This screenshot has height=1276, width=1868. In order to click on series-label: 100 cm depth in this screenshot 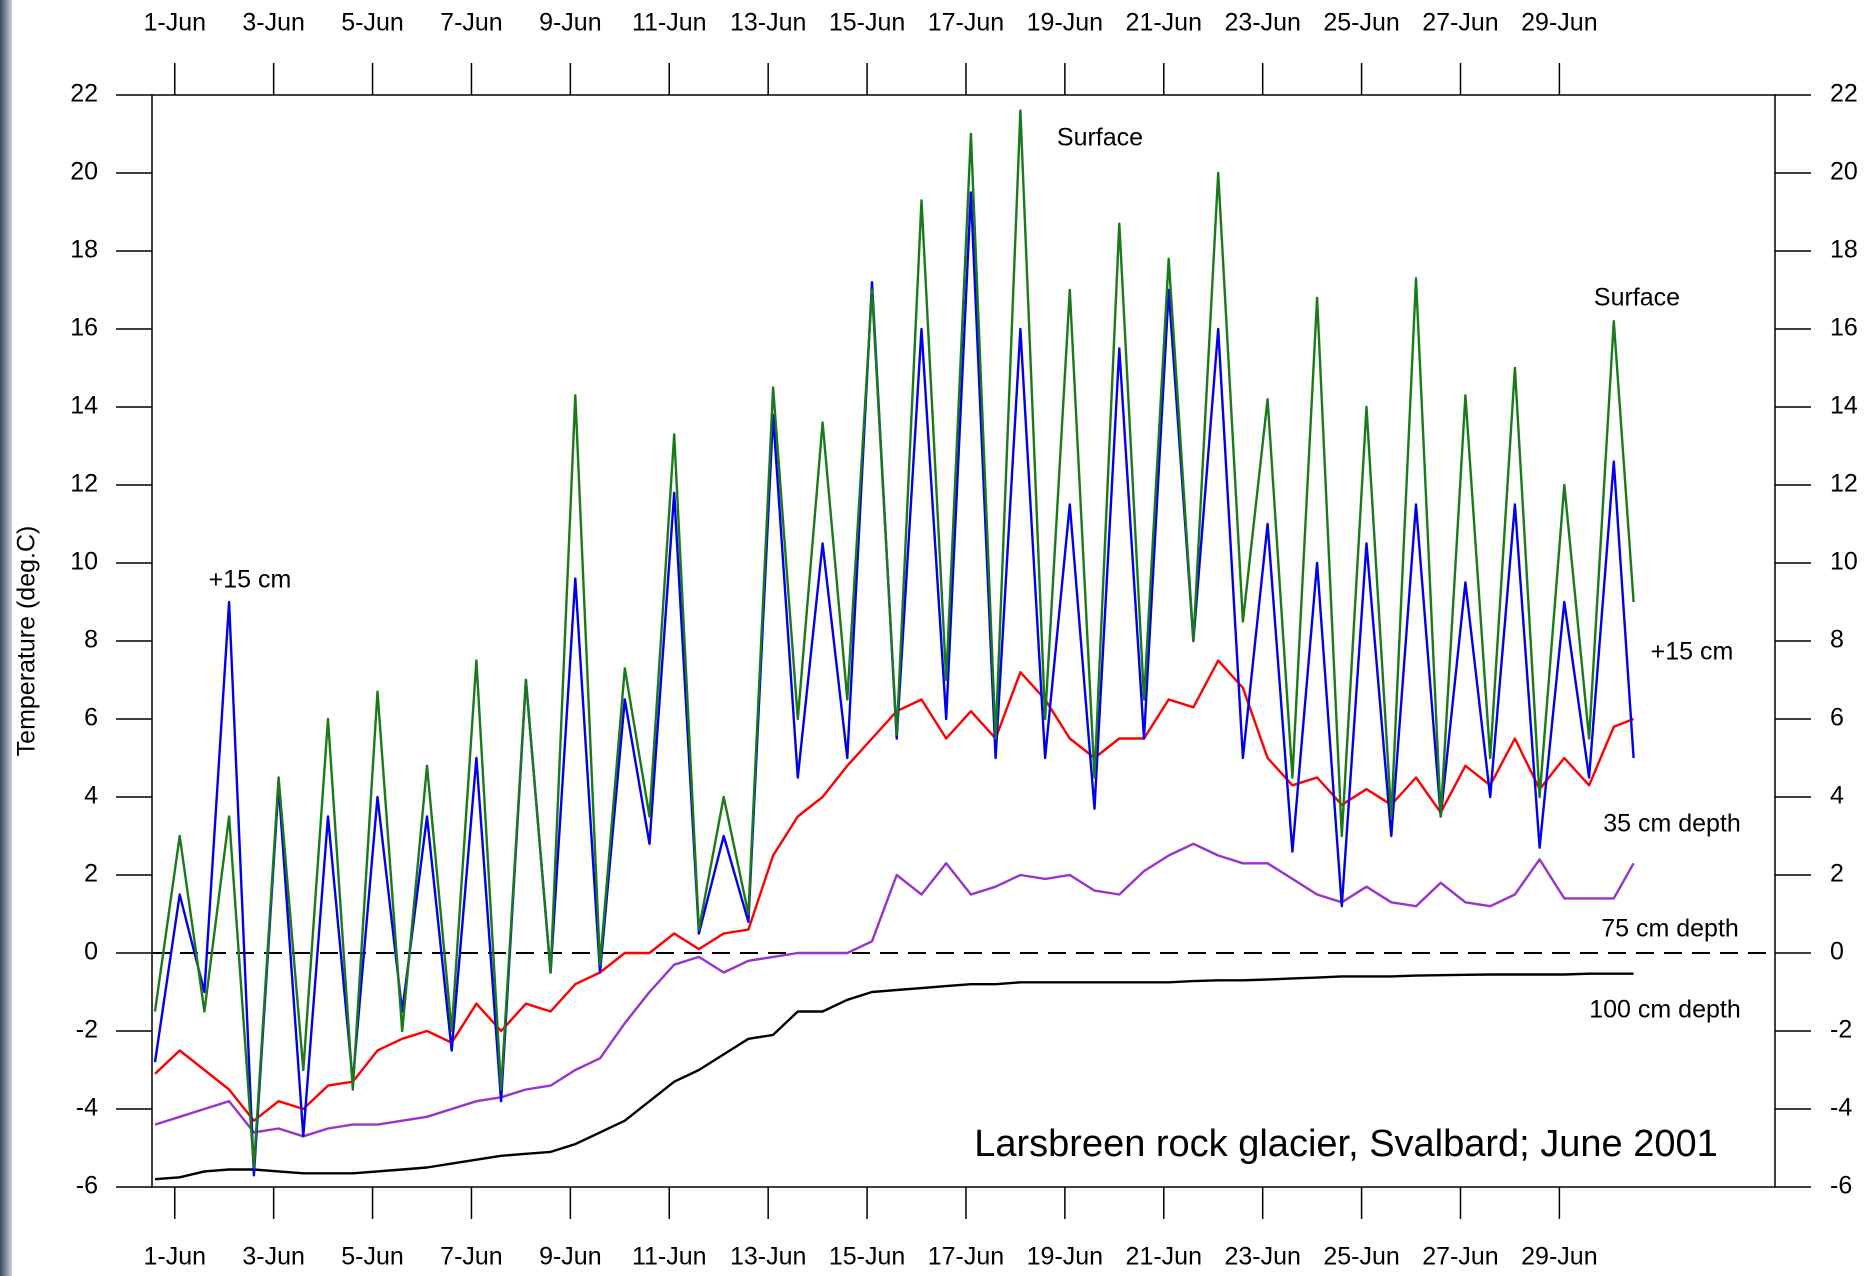, I will do `click(1665, 1010)`.